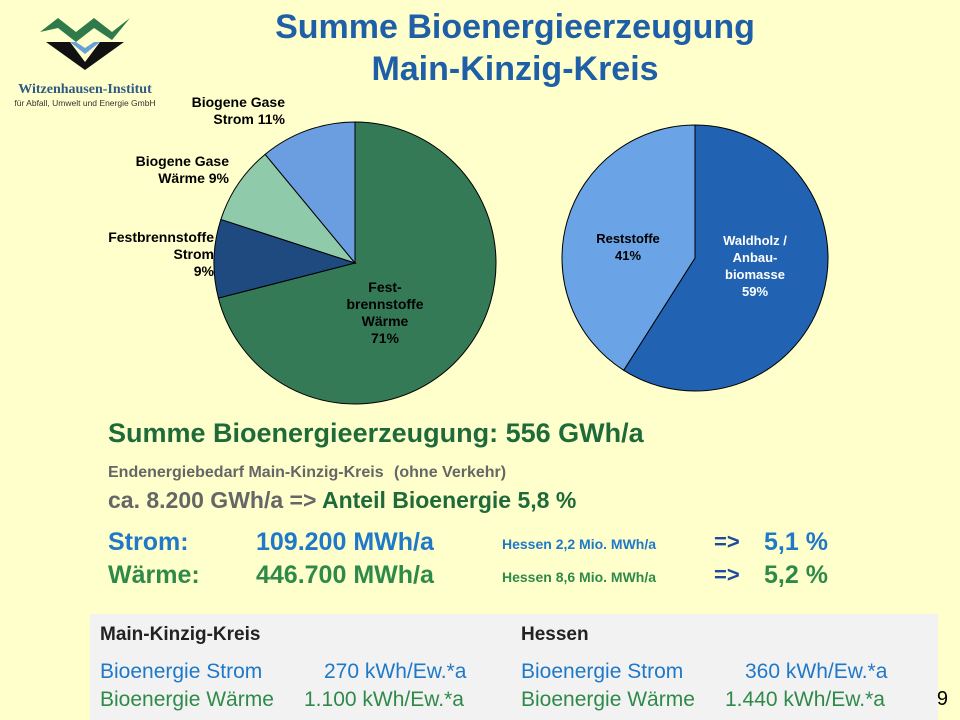  Describe the element at coordinates (181, 671) in the screenshot. I see `left-strom-label: Bioenergie Strom` at that location.